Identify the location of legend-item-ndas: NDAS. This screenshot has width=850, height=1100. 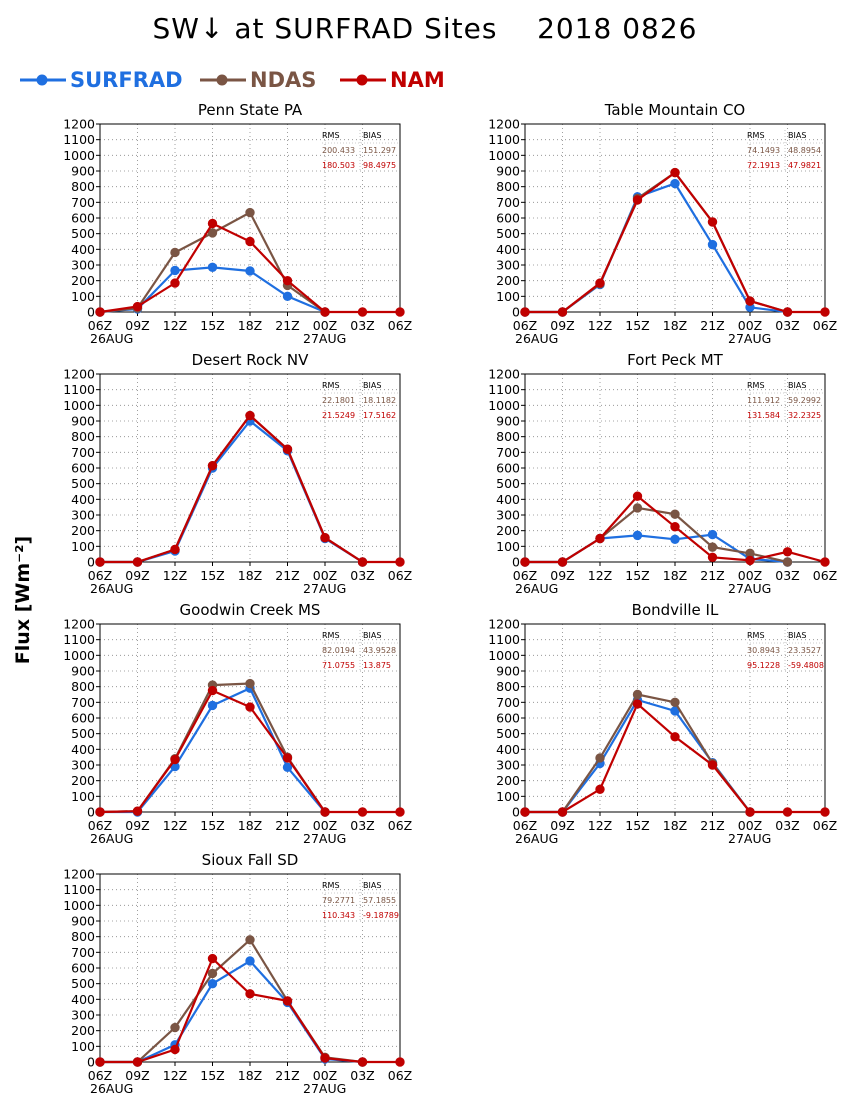
(257, 80).